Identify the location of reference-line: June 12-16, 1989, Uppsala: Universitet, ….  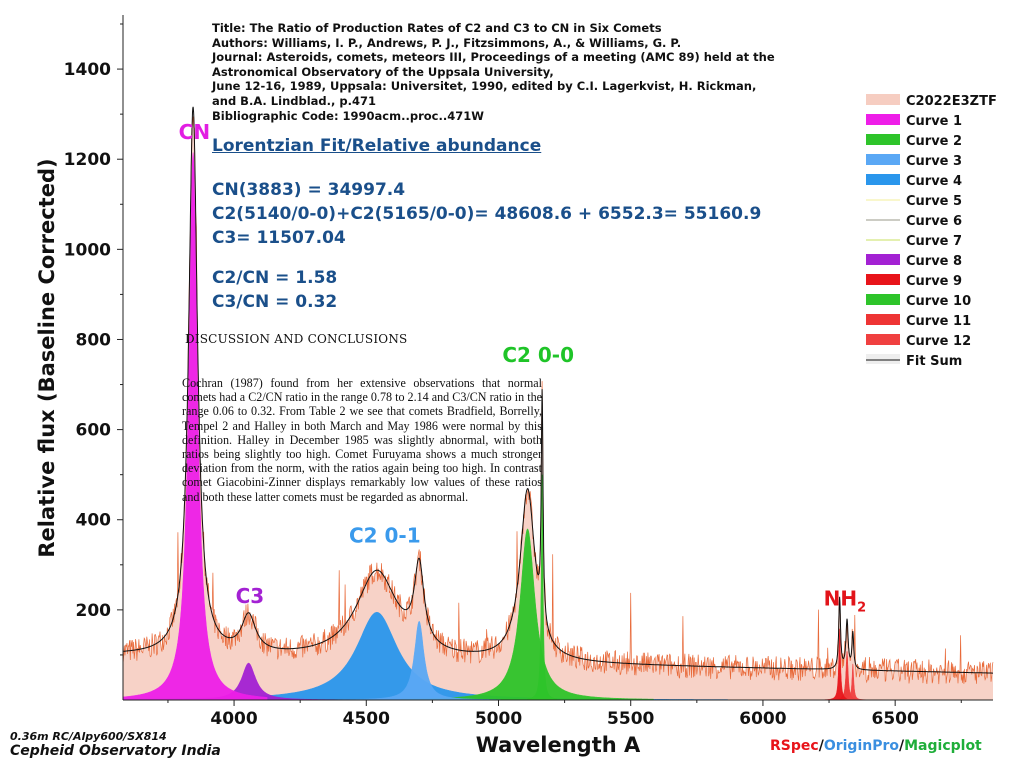
(484, 86).